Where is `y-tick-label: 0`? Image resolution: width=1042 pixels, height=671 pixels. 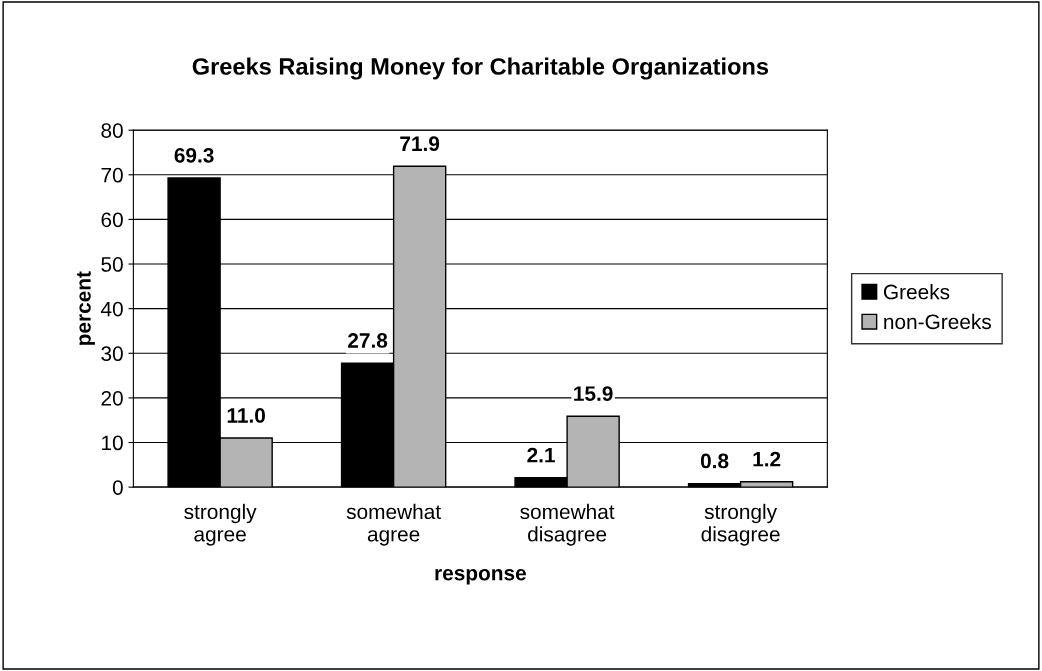
y-tick-label: 0 is located at coordinates (117, 487).